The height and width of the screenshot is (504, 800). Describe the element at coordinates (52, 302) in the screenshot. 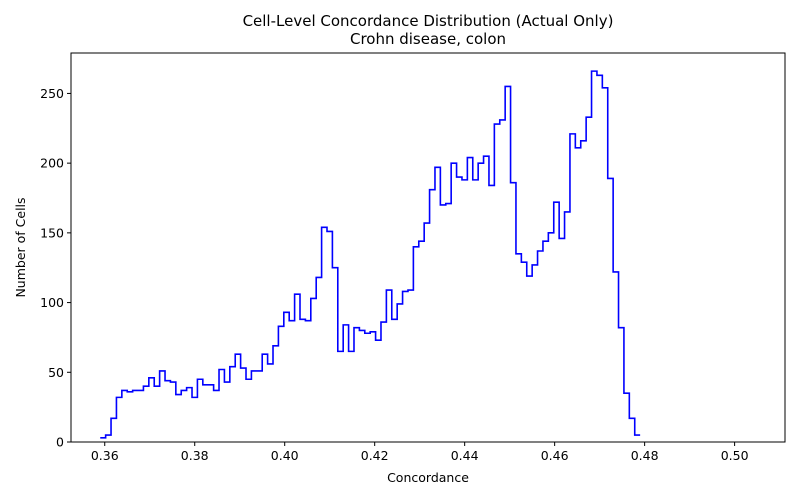

I see `y-tick-label: 100` at that location.